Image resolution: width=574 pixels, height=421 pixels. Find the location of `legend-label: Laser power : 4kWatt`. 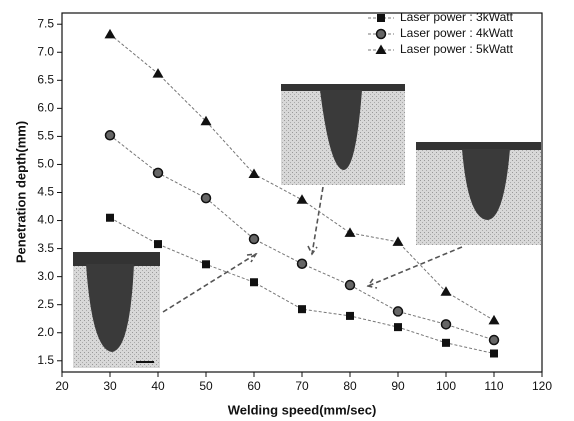

legend-label: Laser power : 4kWatt is located at coordinates (457, 33).